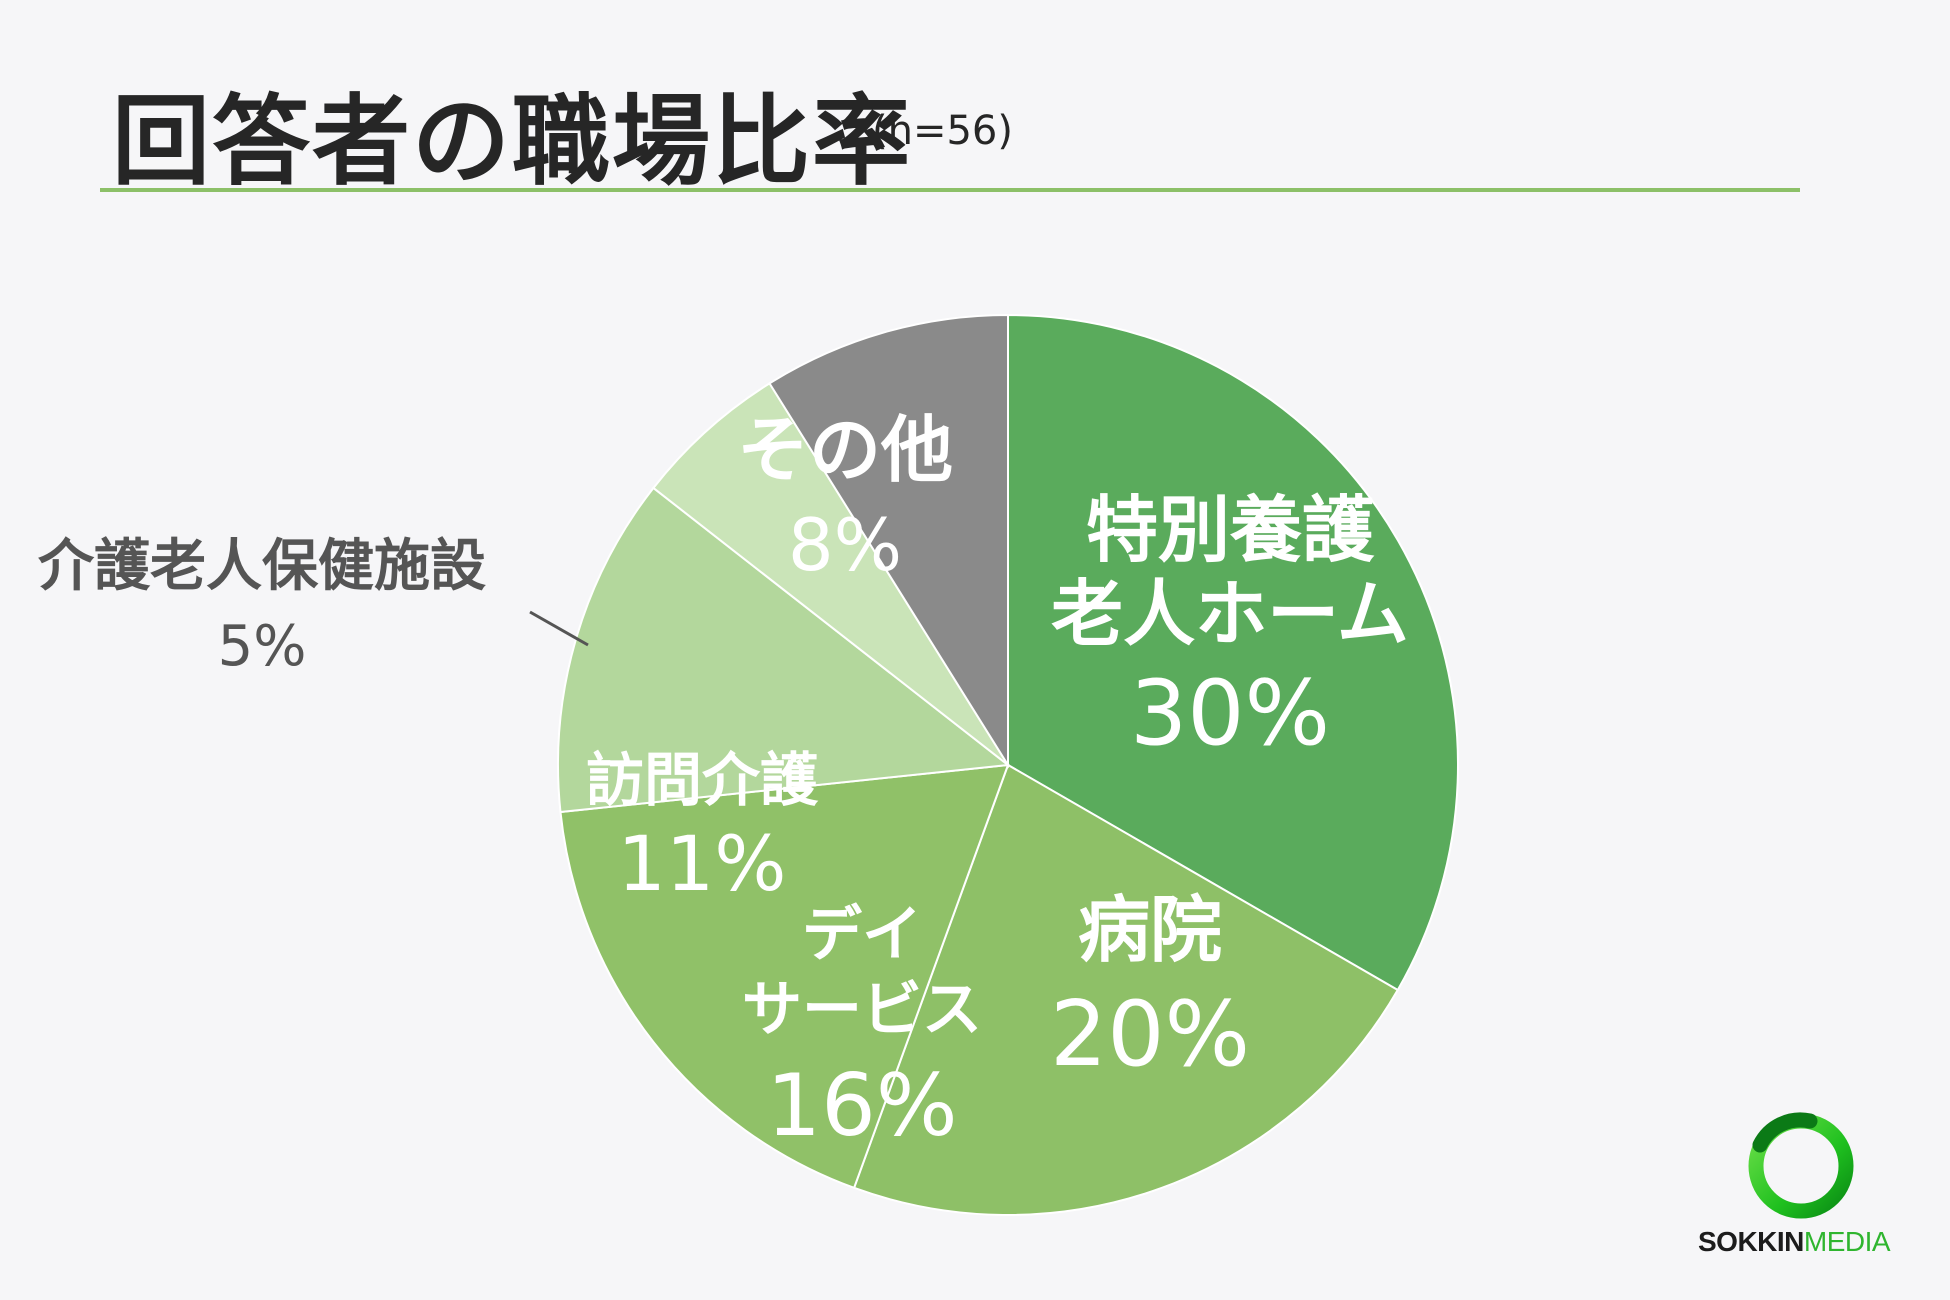  What do you see at coordinates (1230, 614) in the screenshot?
I see `slice-label-0-line-1: 老人ホーム` at bounding box center [1230, 614].